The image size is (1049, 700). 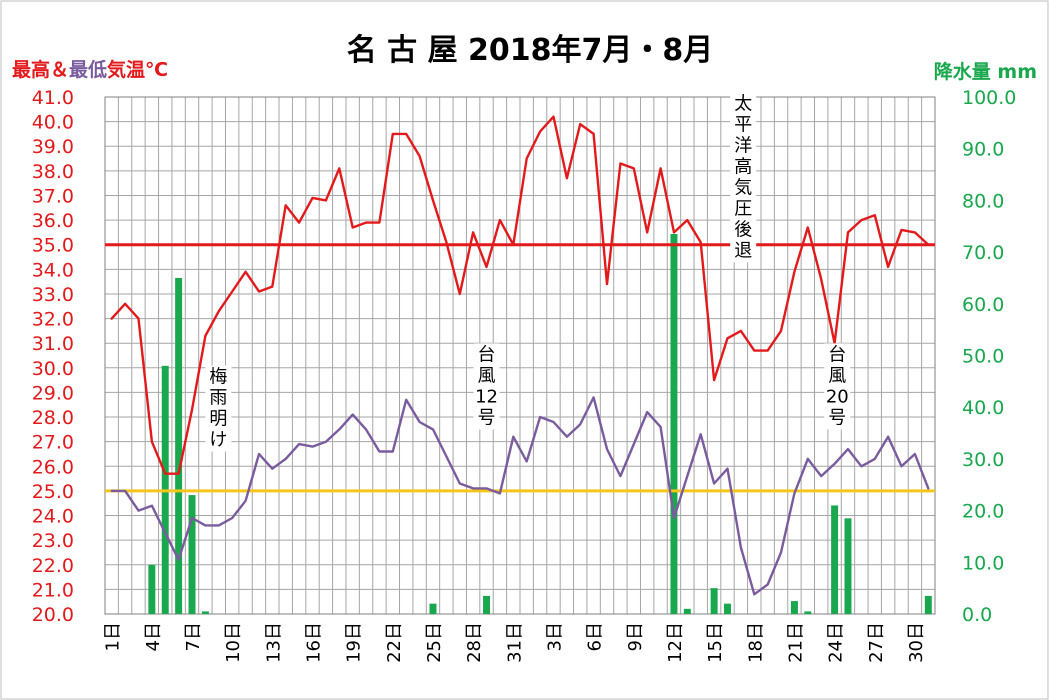 I want to click on y-left-tick-label: 35.0, so click(x=53, y=246).